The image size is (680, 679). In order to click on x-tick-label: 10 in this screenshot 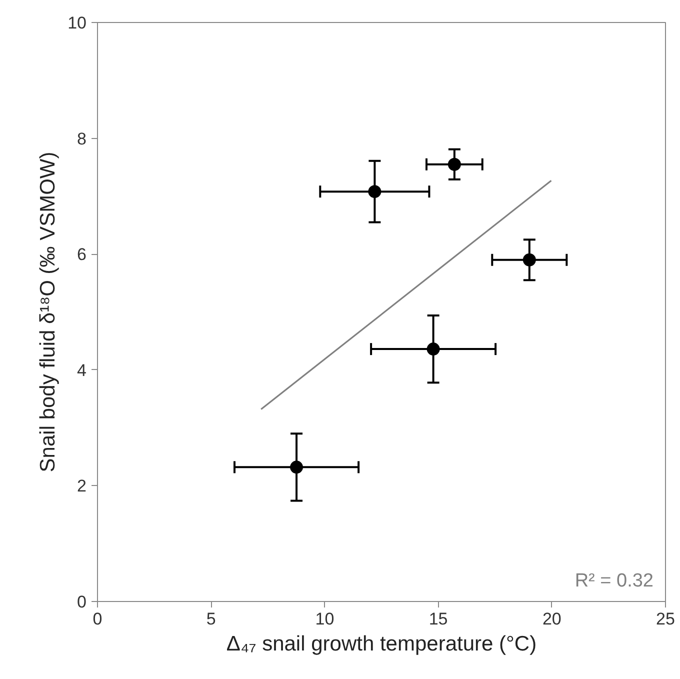, I will do `click(324, 619)`.